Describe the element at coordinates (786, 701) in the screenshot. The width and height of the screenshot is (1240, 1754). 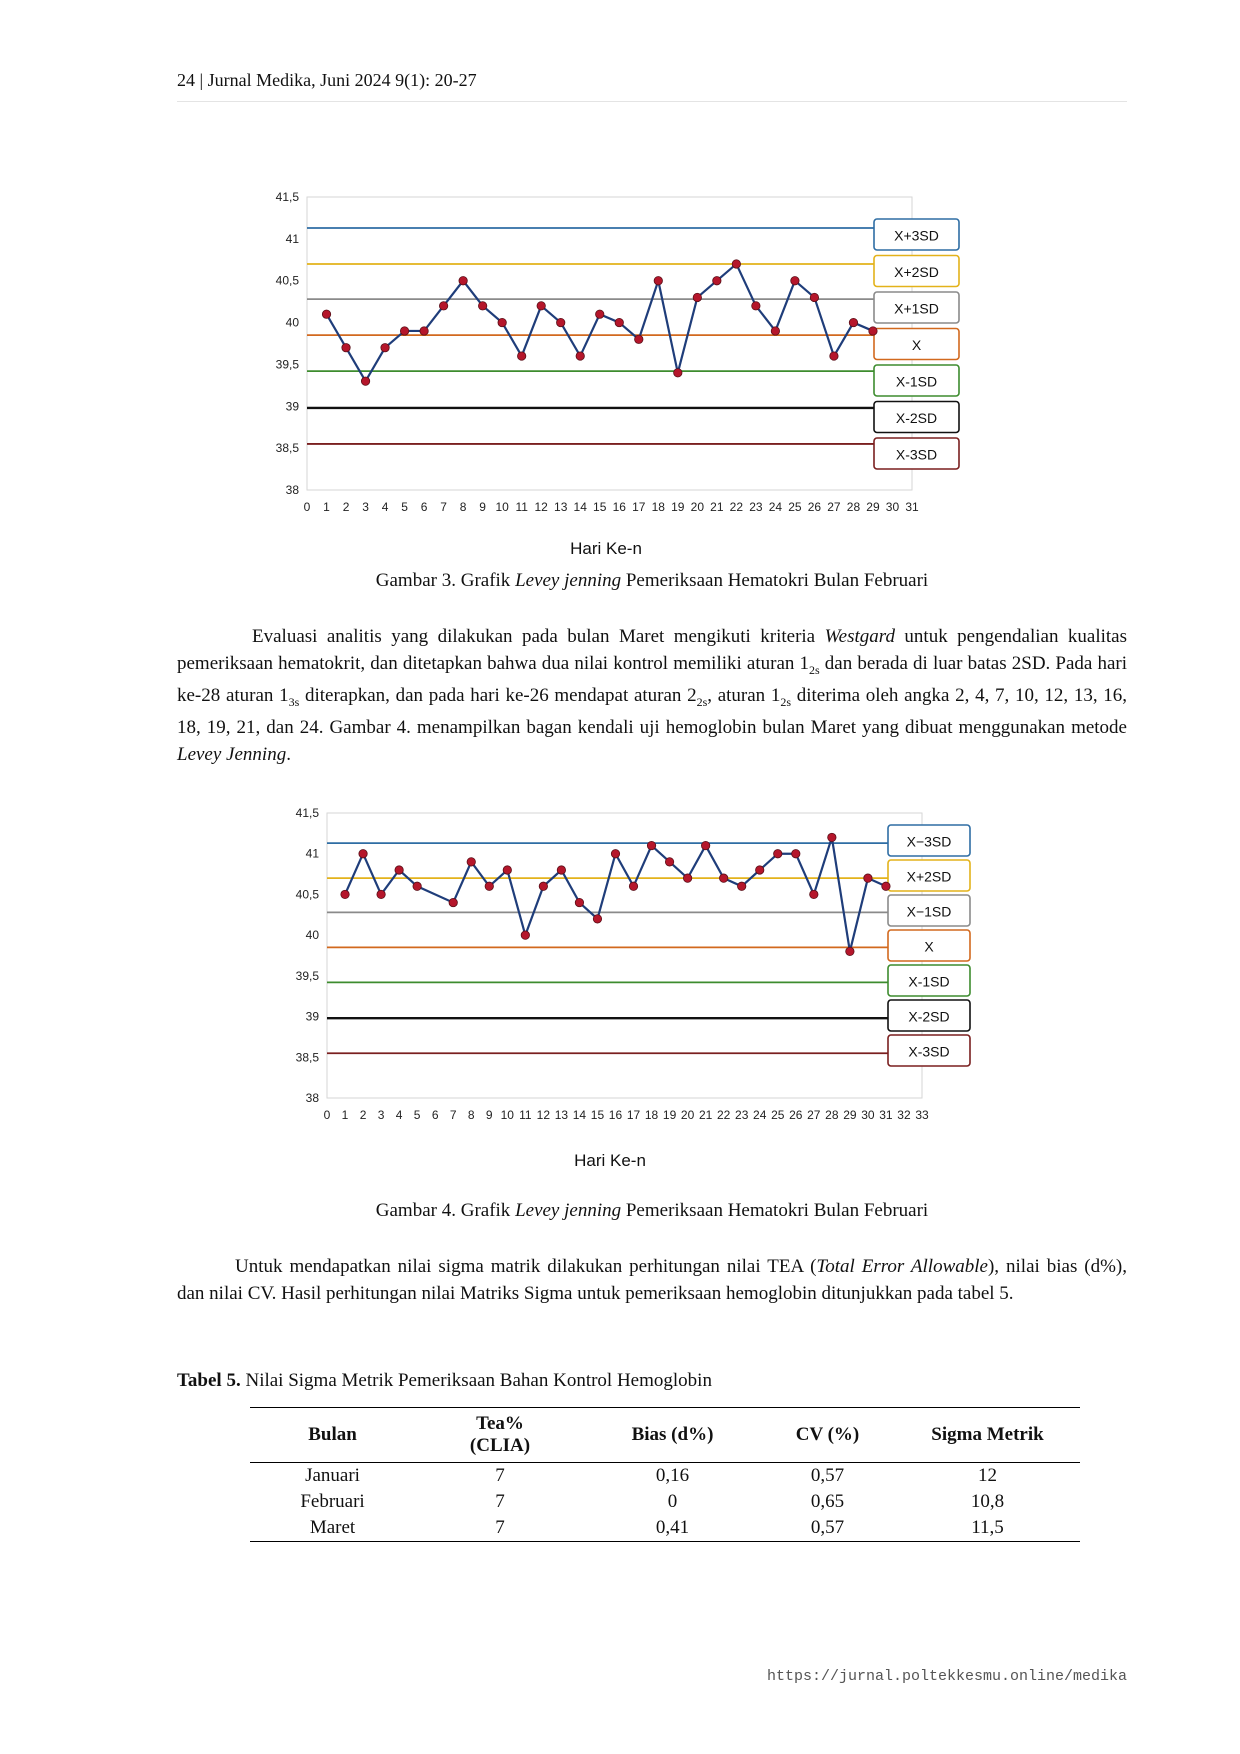
I see `p1-sub-2s-c: 2s` at that location.